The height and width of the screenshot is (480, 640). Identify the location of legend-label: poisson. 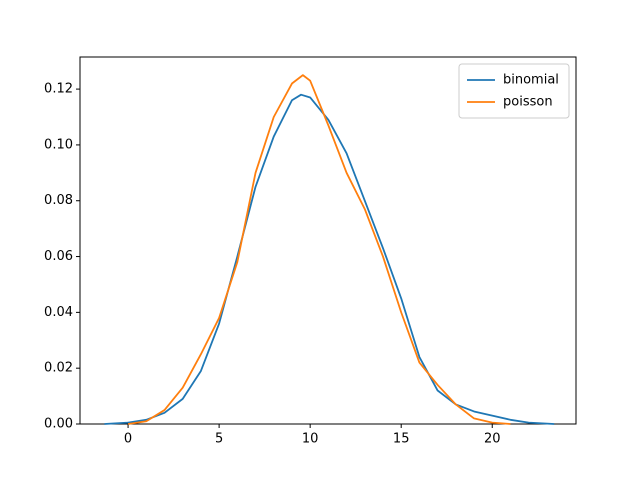
(528, 102).